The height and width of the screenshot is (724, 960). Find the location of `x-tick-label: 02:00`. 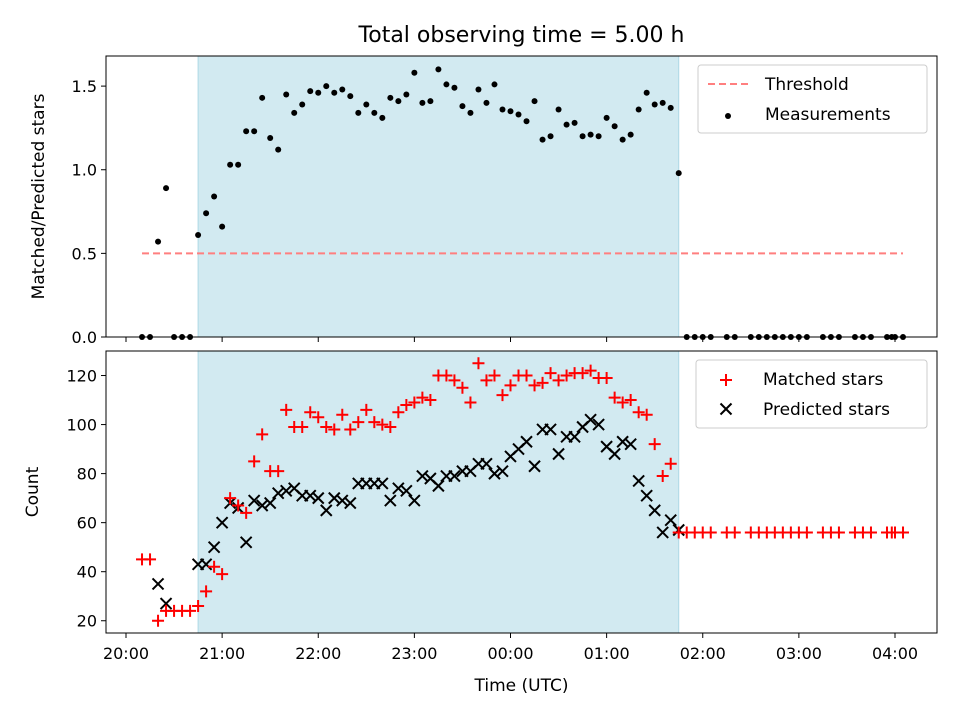

x-tick-label: 02:00 is located at coordinates (703, 653).